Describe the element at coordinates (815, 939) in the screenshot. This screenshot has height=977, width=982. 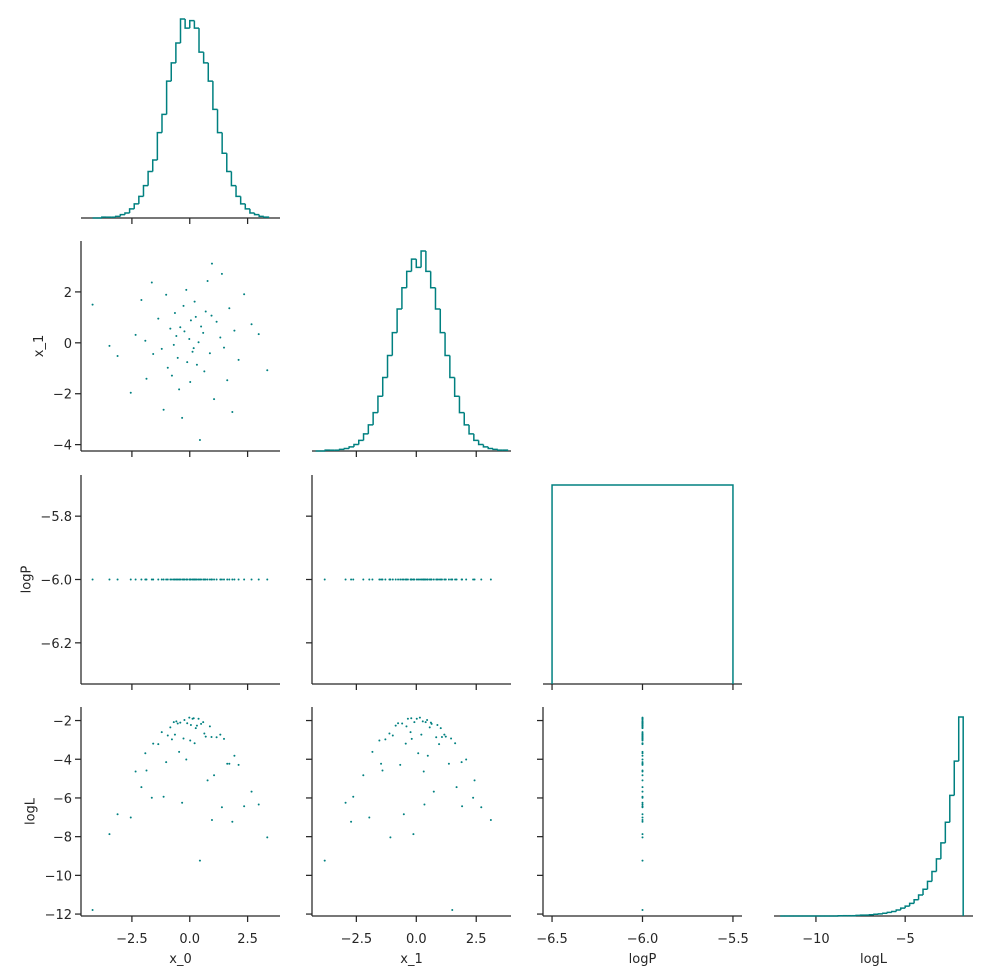
I see `x-tick-label: −10` at that location.